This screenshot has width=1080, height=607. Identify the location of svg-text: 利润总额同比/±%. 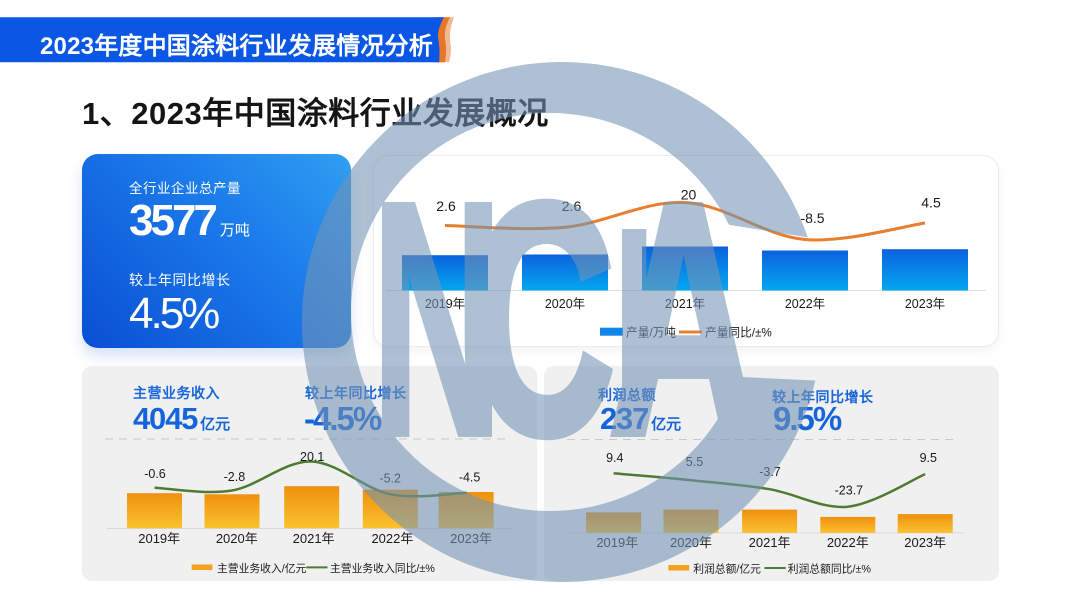
(830, 569).